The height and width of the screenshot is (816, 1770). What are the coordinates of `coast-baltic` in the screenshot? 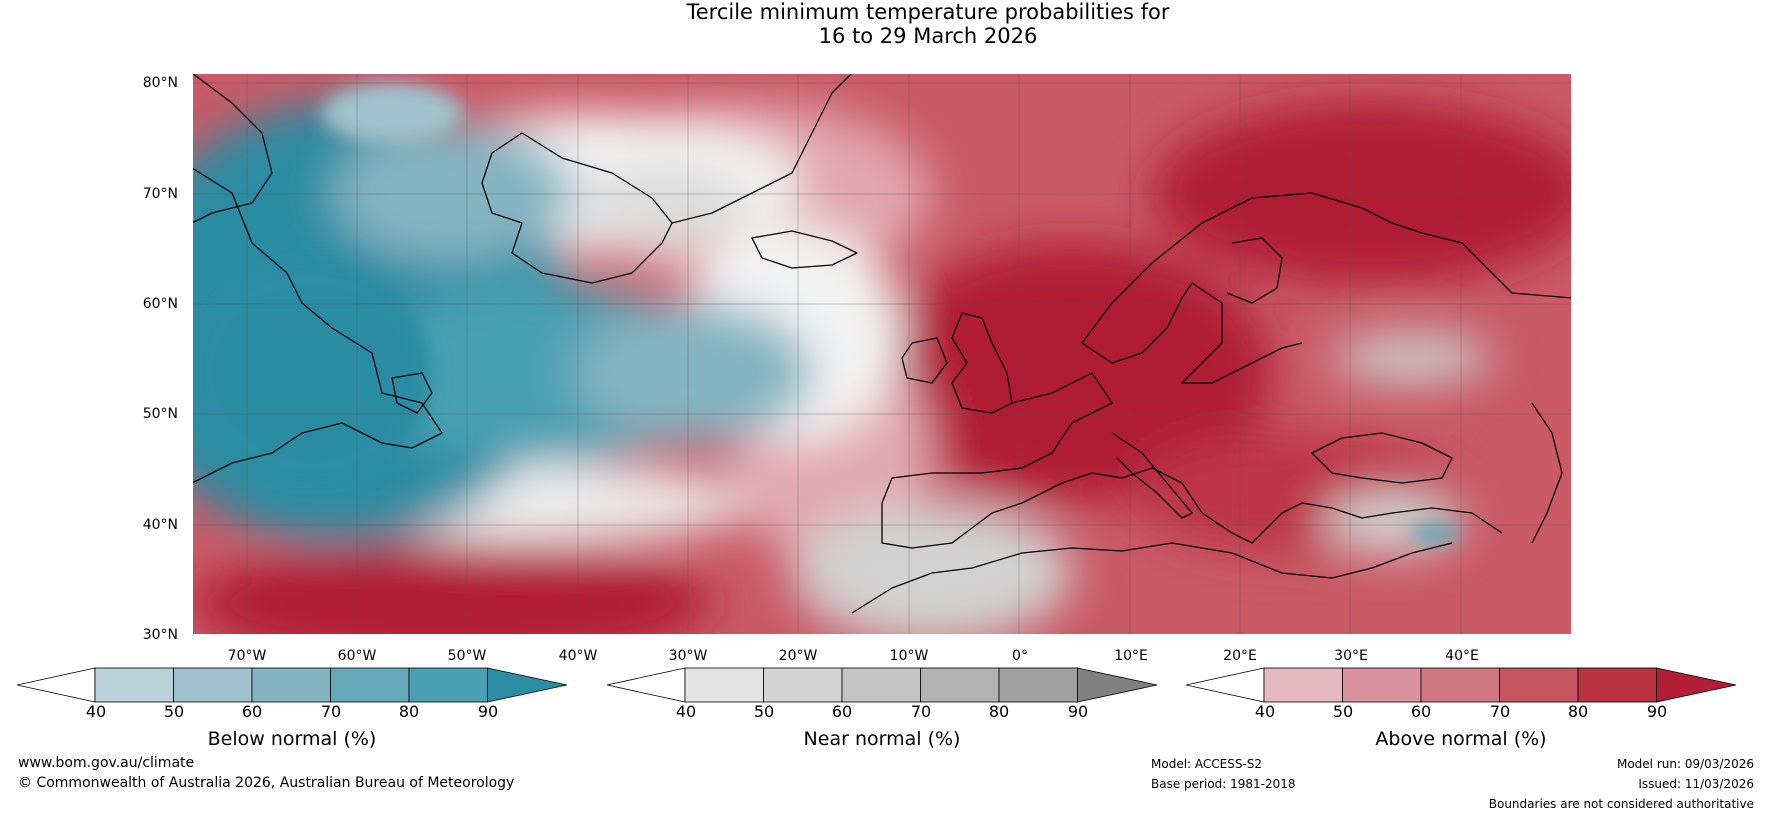 It's located at (1242, 333).